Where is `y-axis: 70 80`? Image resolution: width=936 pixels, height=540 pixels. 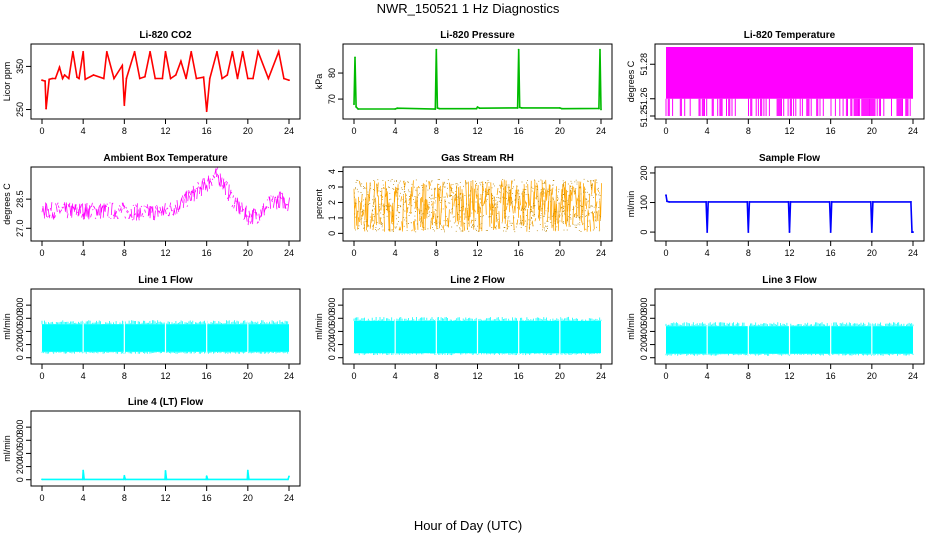 y-axis: 70 80 is located at coordinates (335, 86).